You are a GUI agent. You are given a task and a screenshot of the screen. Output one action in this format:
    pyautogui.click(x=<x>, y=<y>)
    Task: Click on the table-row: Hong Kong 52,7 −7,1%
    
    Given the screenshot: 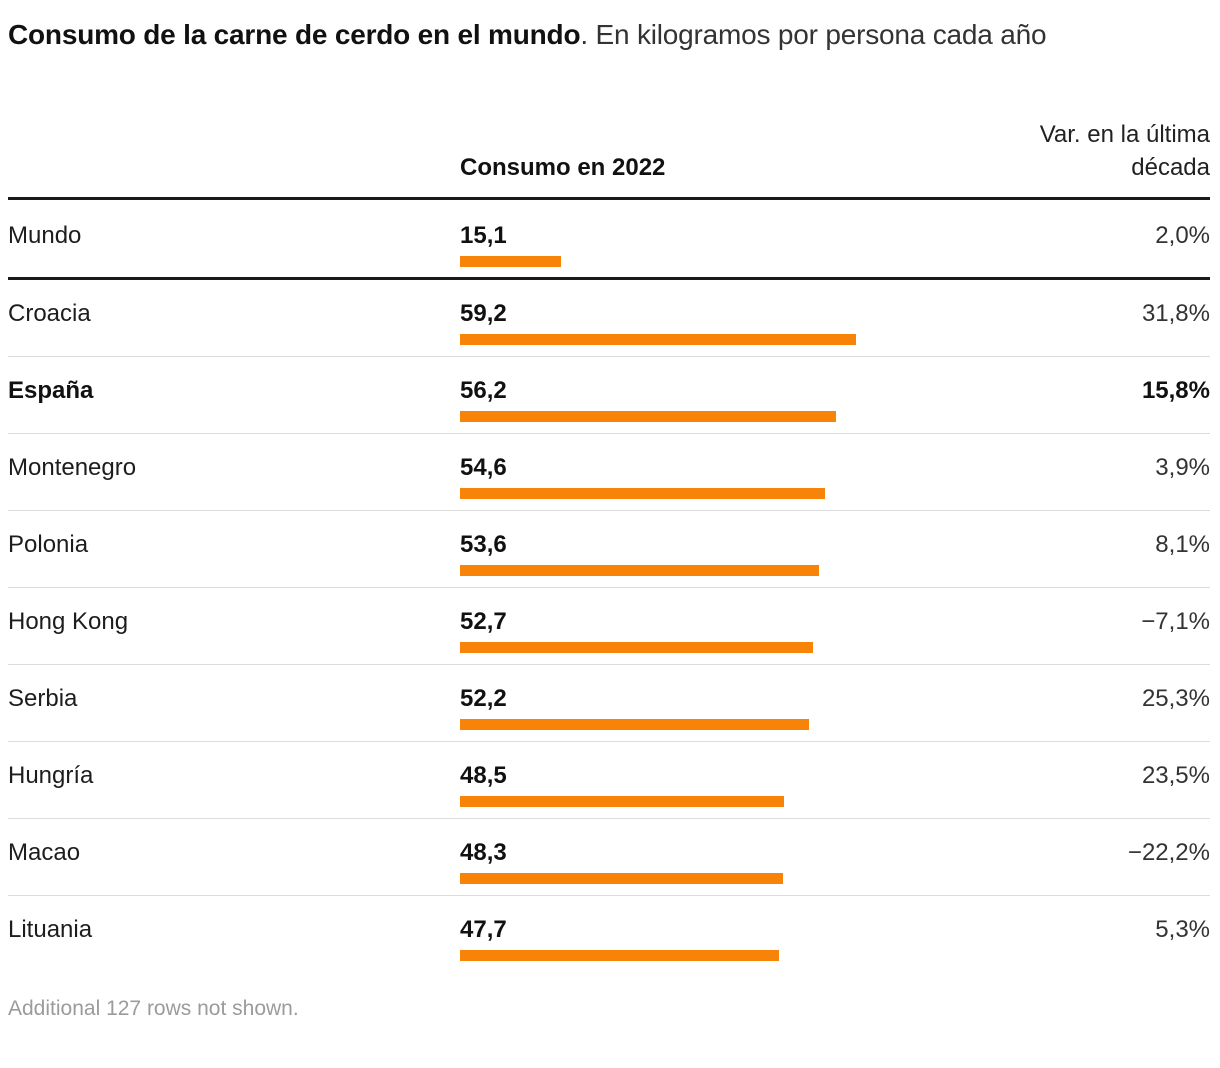 What is the action you would take?
    pyautogui.click(x=609, y=626)
    